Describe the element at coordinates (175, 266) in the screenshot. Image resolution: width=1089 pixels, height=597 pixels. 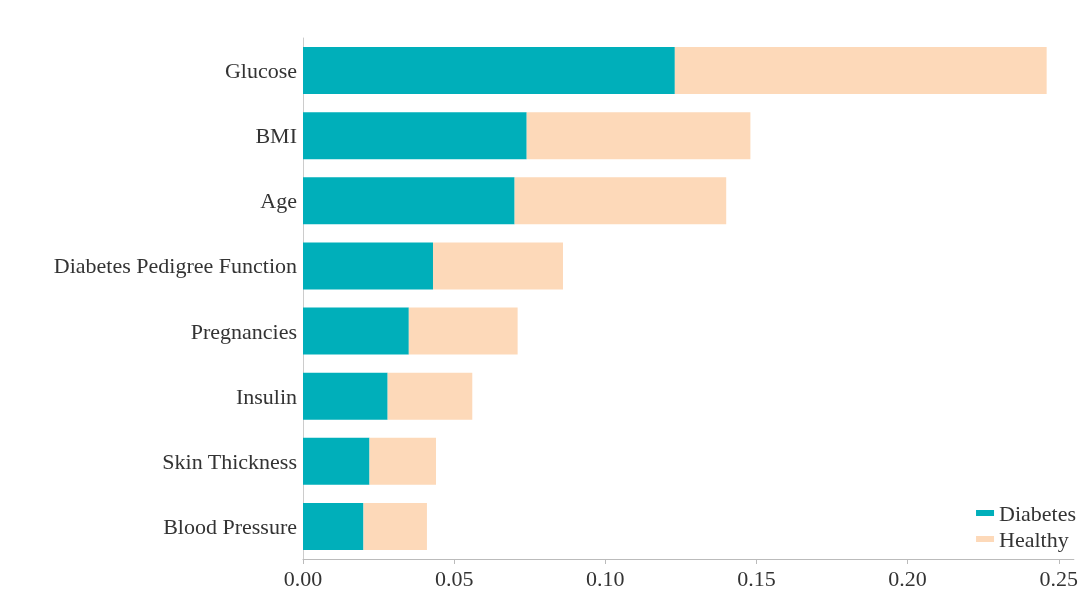
I see `y-tick-label: Diabetes Pedigree Function` at that location.